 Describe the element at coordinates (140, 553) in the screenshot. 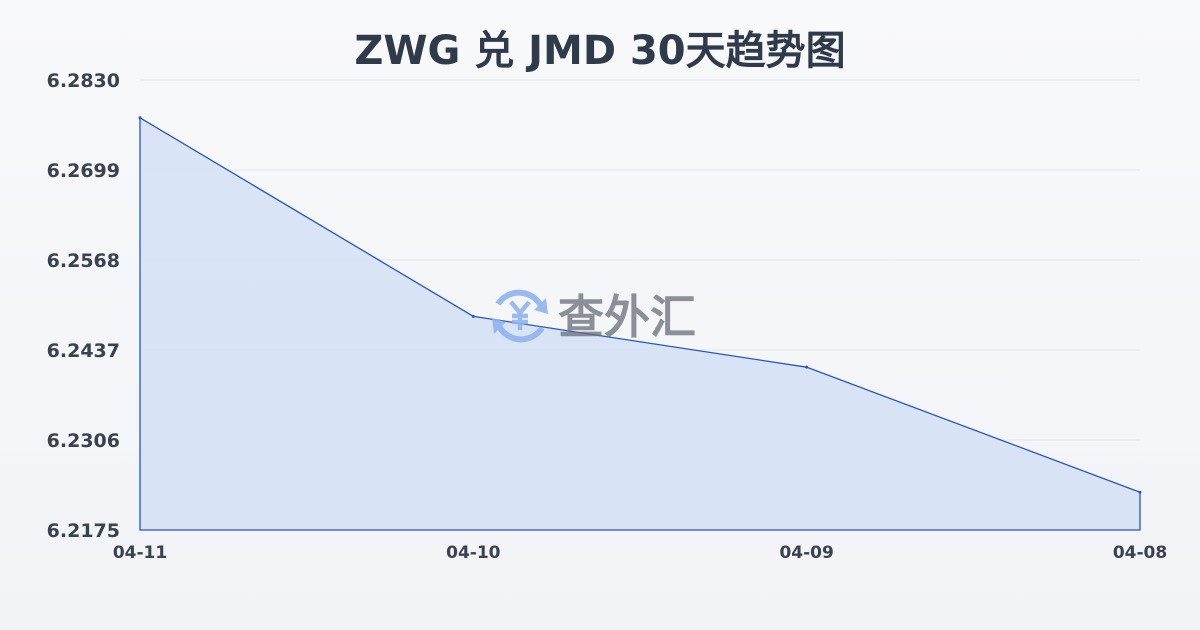

I see `x-tick-label: 04-11` at that location.